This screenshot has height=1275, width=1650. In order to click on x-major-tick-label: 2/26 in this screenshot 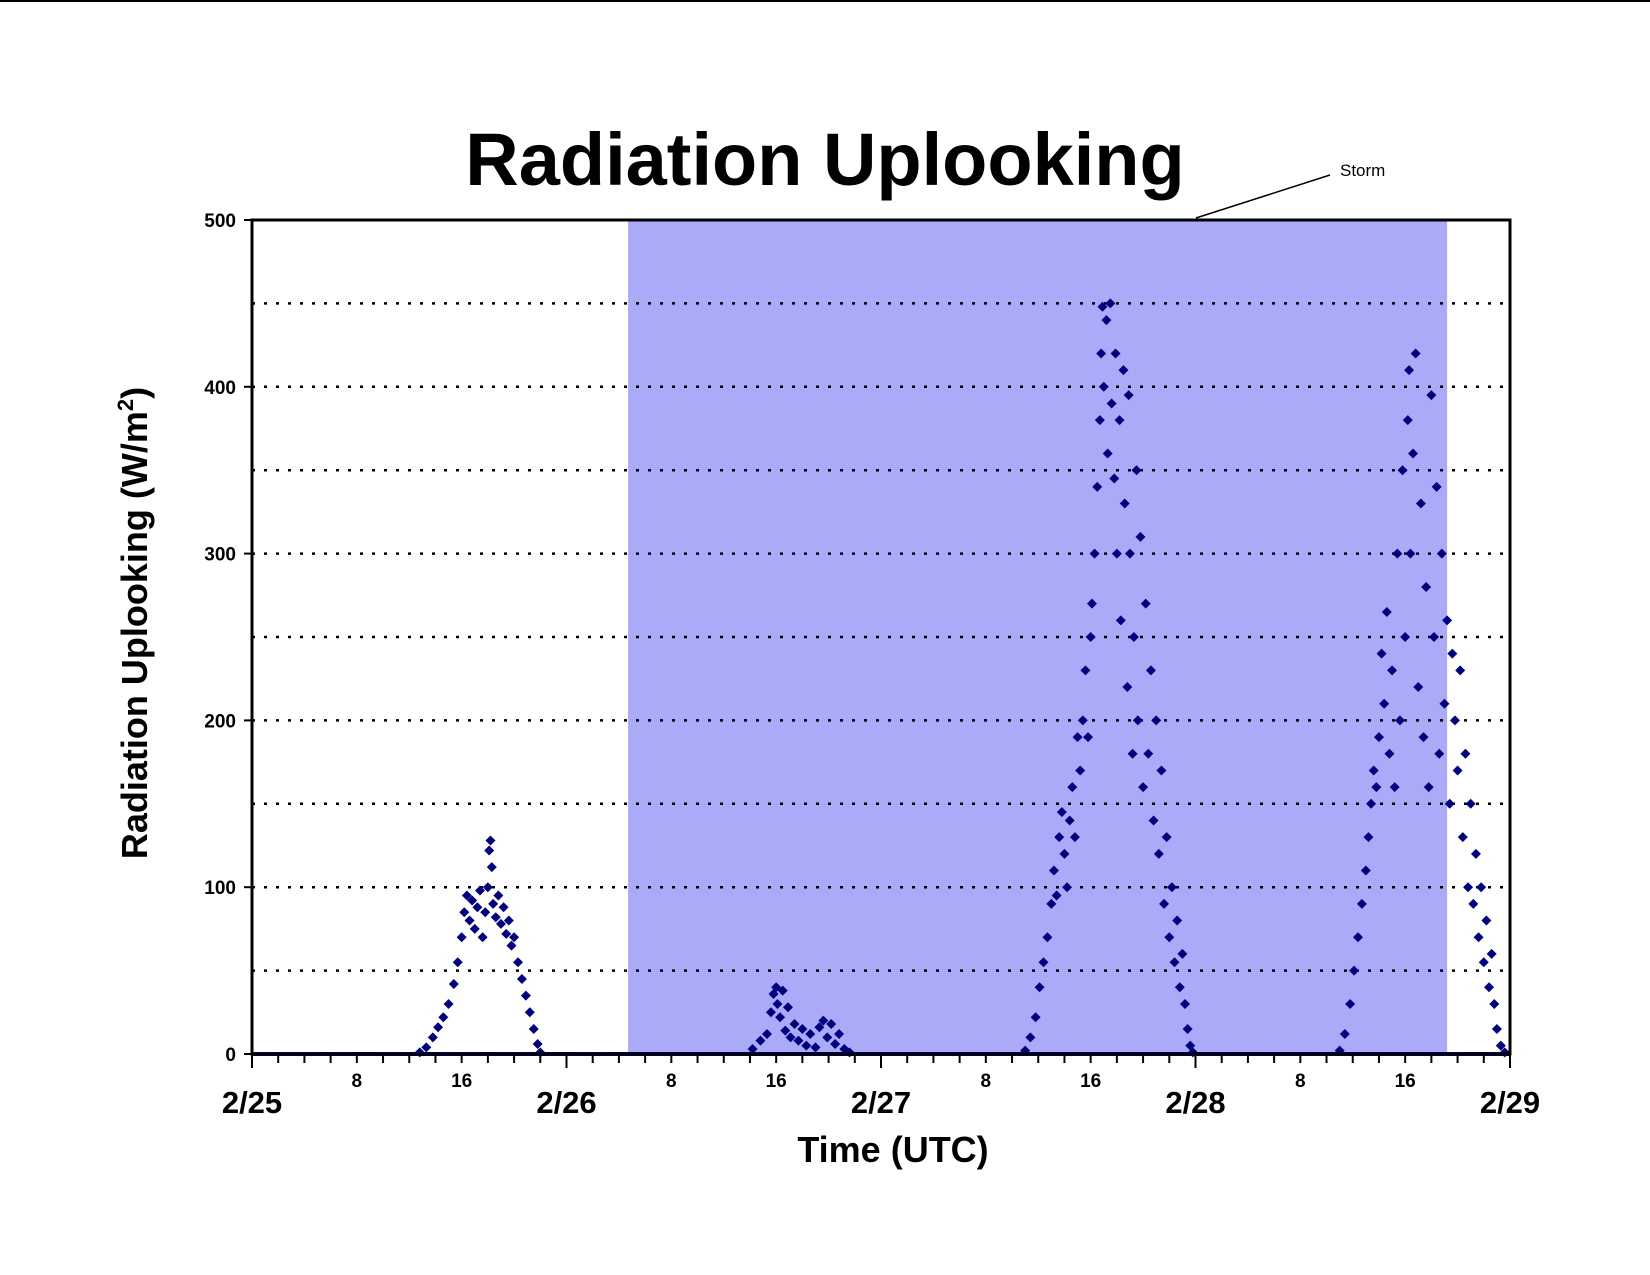, I will do `click(566, 1102)`.